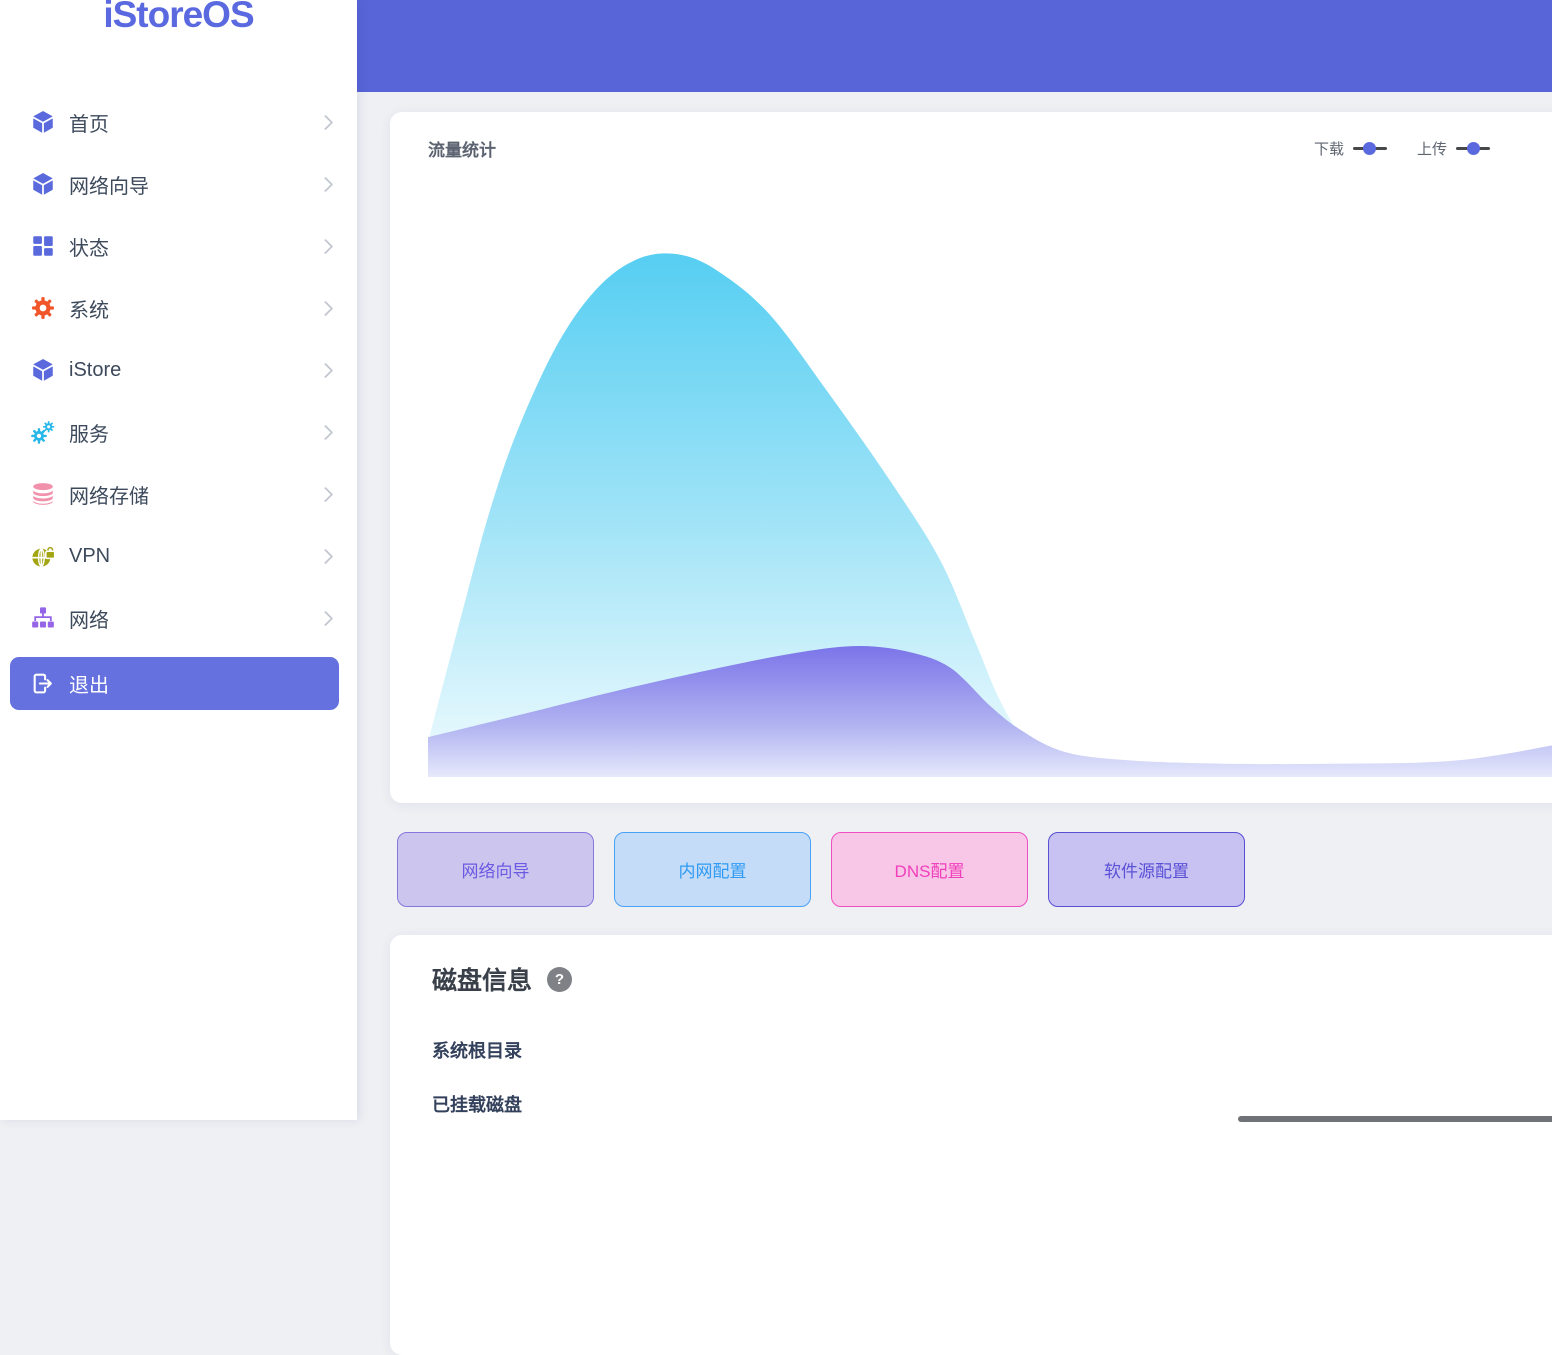  Describe the element at coordinates (89, 686) in the screenshot. I see `logout-label: 退出` at that location.